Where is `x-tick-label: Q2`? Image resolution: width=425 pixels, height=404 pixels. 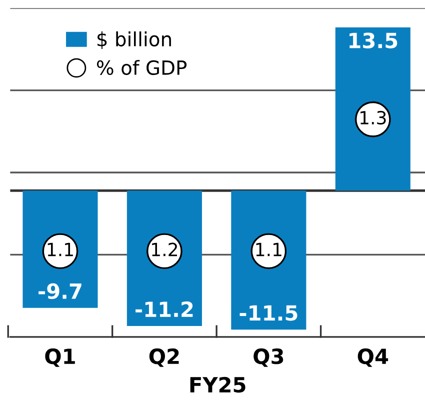
x-tick-label: Q2 is located at coordinates (164, 357).